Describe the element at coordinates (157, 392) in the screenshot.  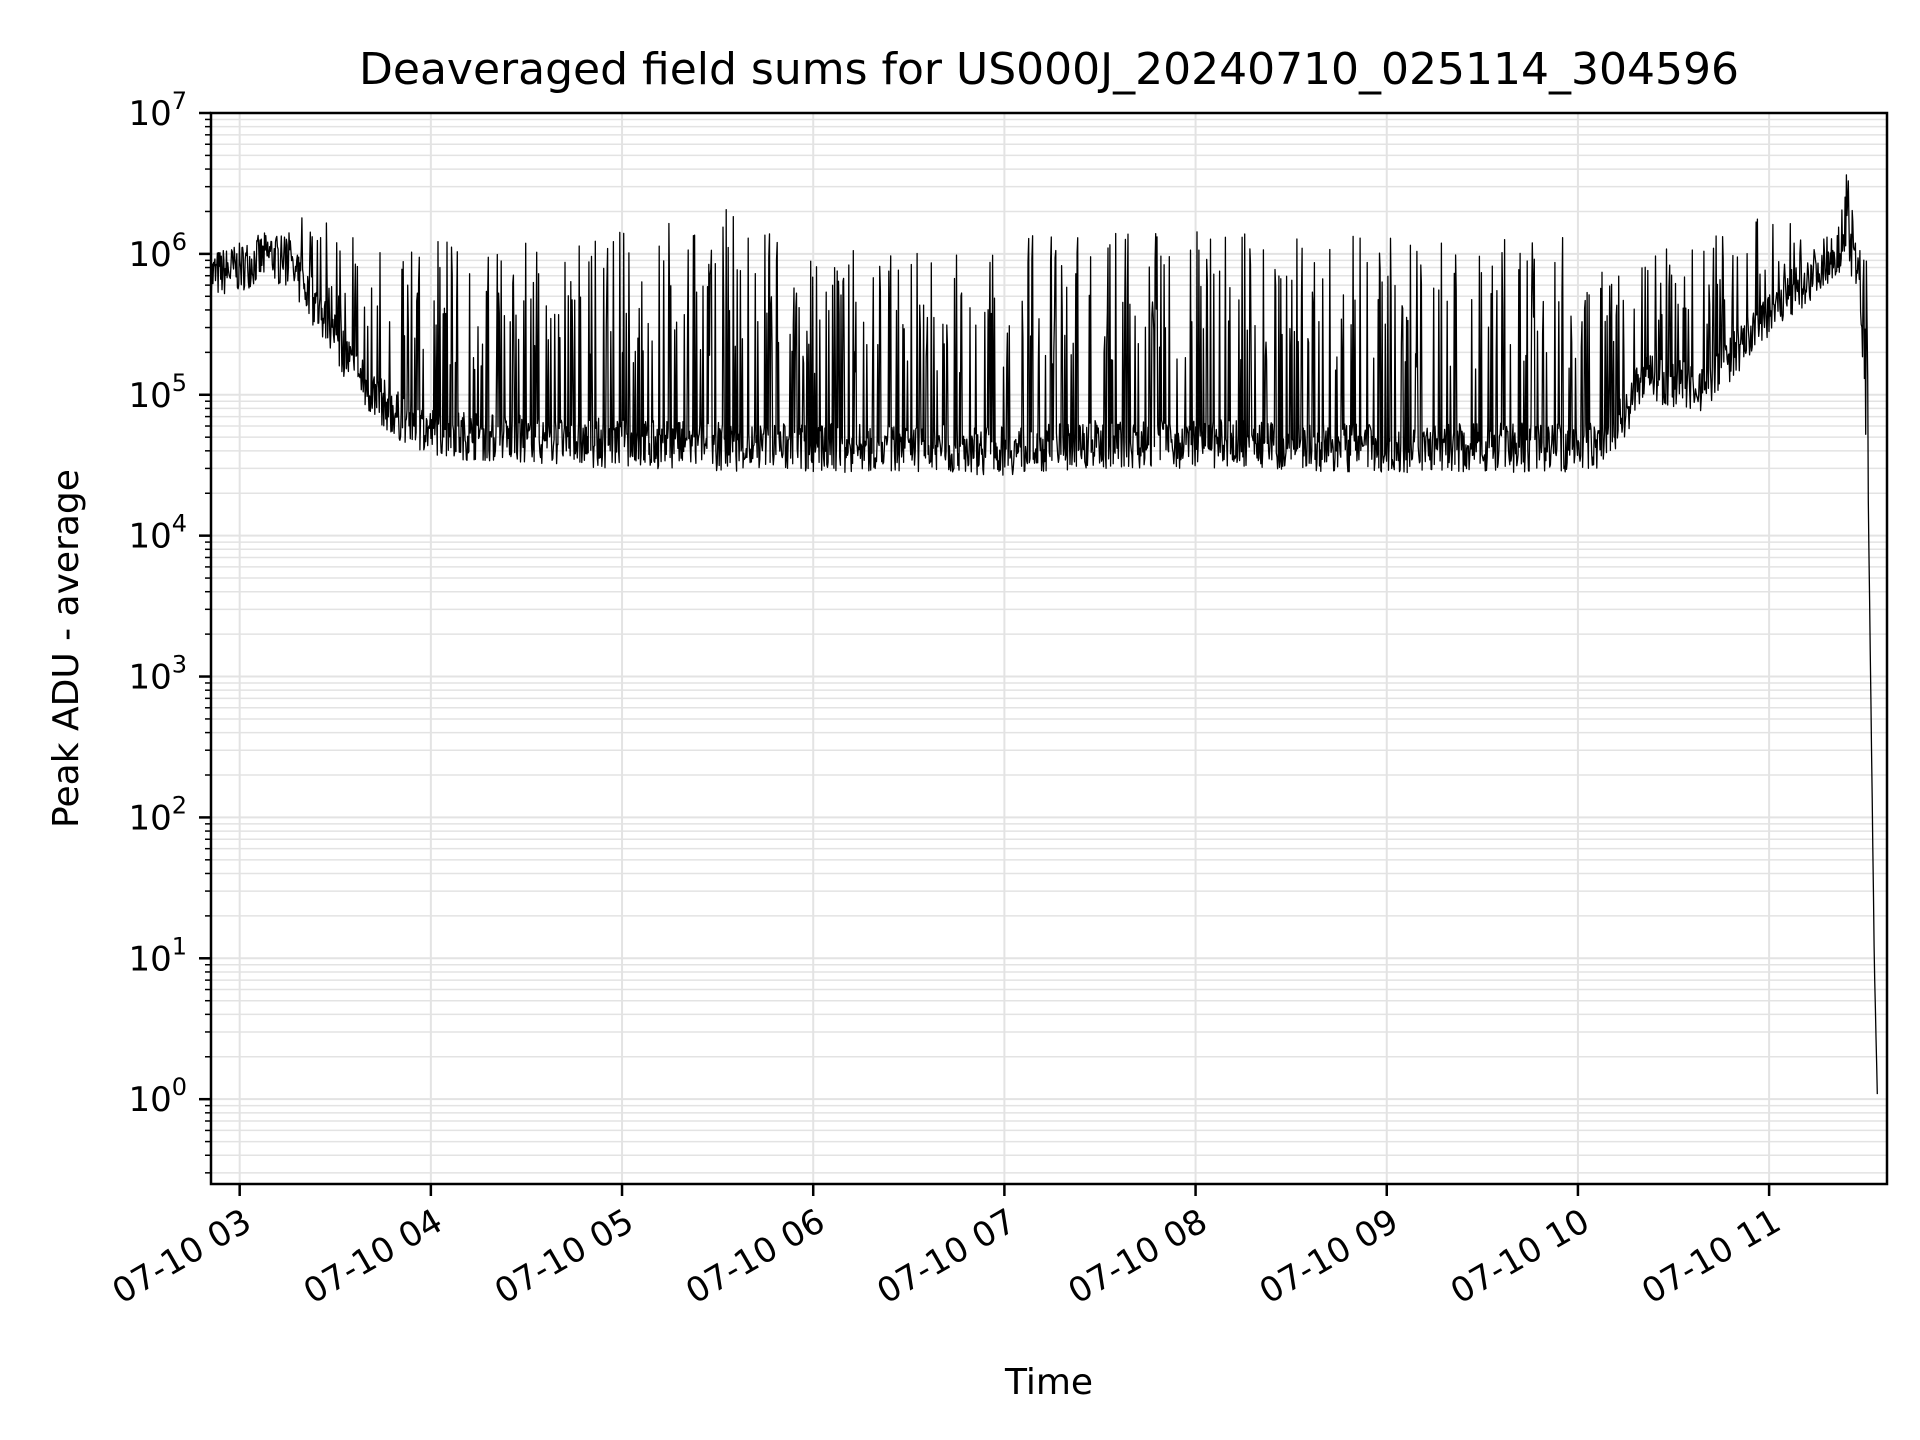
I see `y-tick-label: 10⁵` at that location.